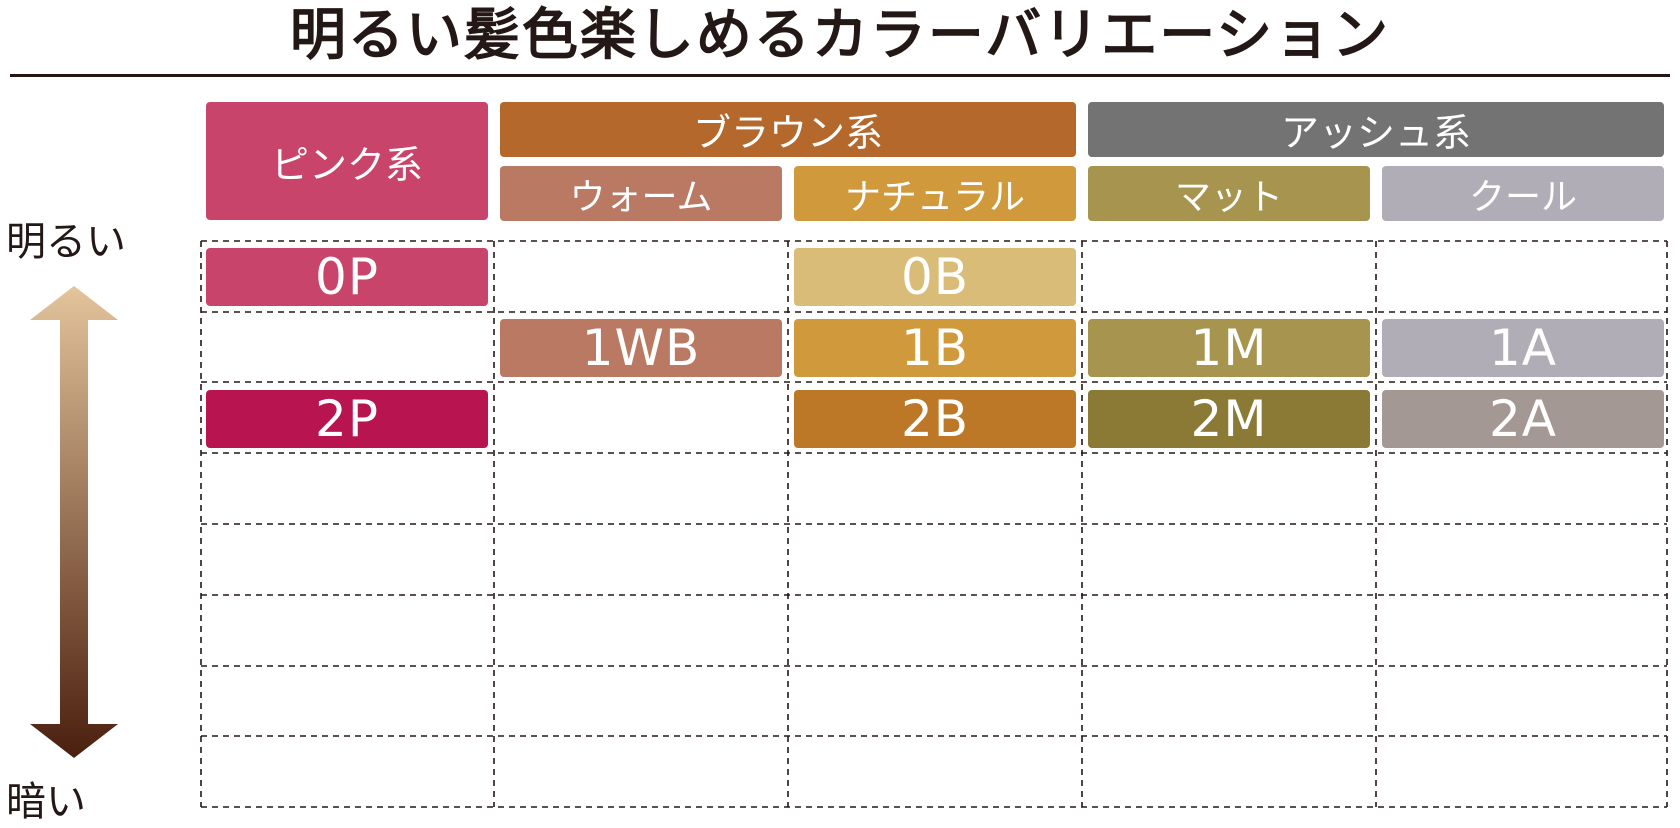 The image size is (1680, 828). Describe the element at coordinates (347, 277) in the screenshot. I see `shade-0P: 0P` at that location.